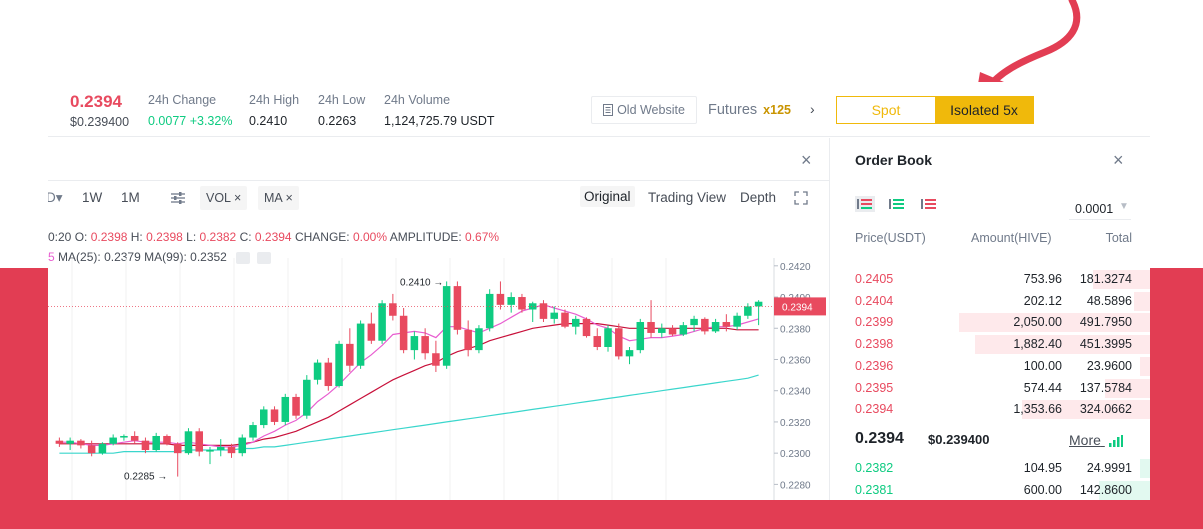  I want to click on ma7-value: 5, so click(51, 257).